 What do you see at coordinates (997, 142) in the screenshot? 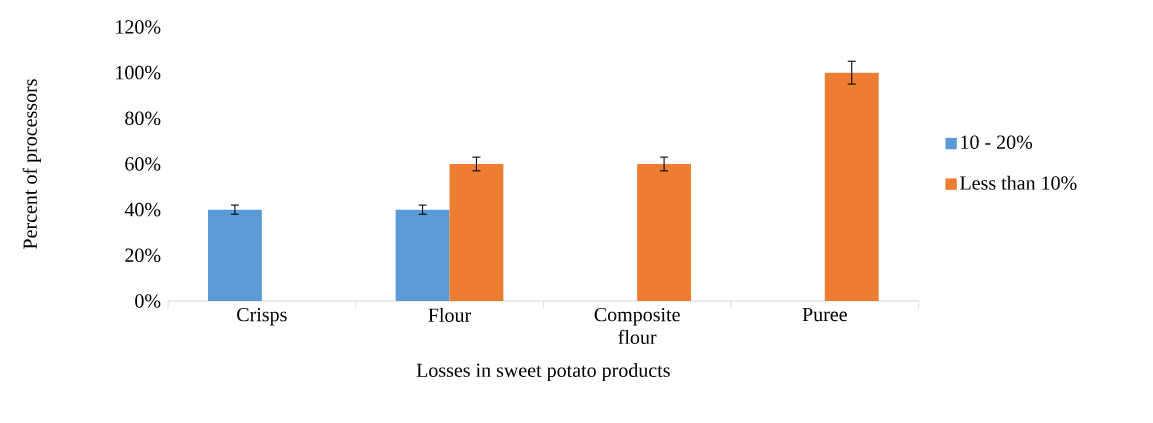
I see `legend-label: 10 - 20%` at bounding box center [997, 142].